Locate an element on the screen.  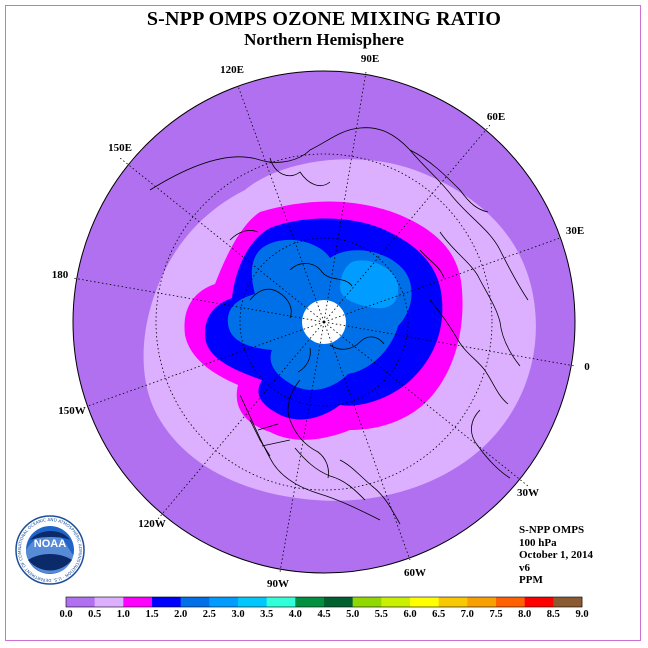
colorbar-tick-label: 4.5 is located at coordinates (324, 614).